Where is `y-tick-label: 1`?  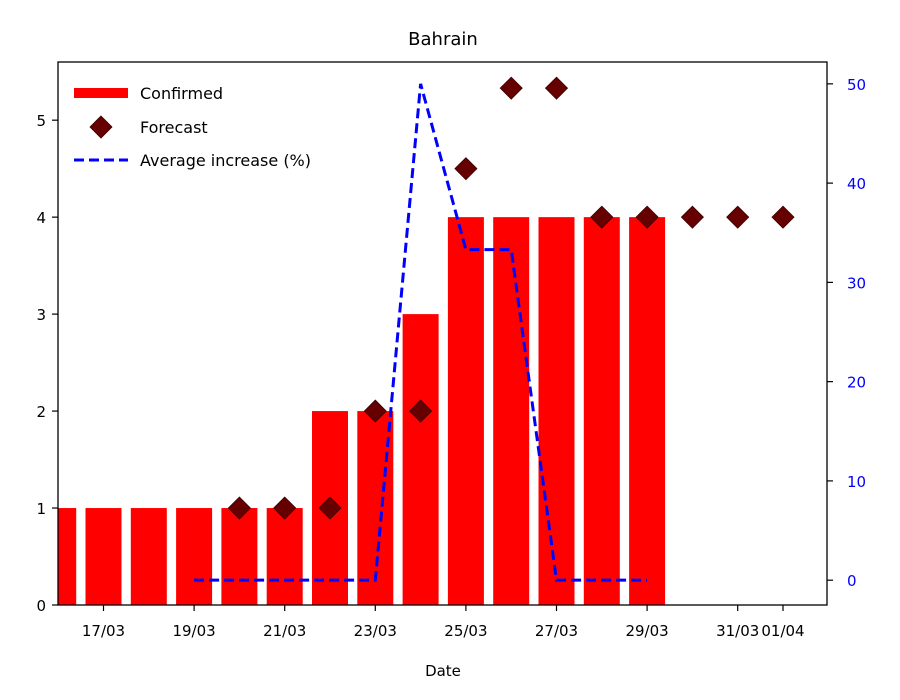 y-tick-label: 1 is located at coordinates (41, 509).